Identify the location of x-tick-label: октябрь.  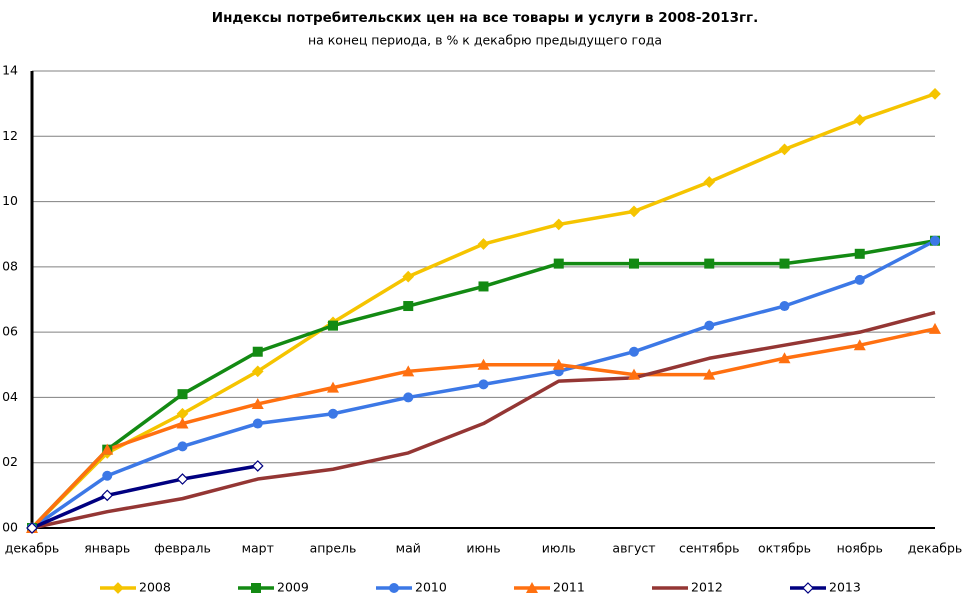
(784, 548).